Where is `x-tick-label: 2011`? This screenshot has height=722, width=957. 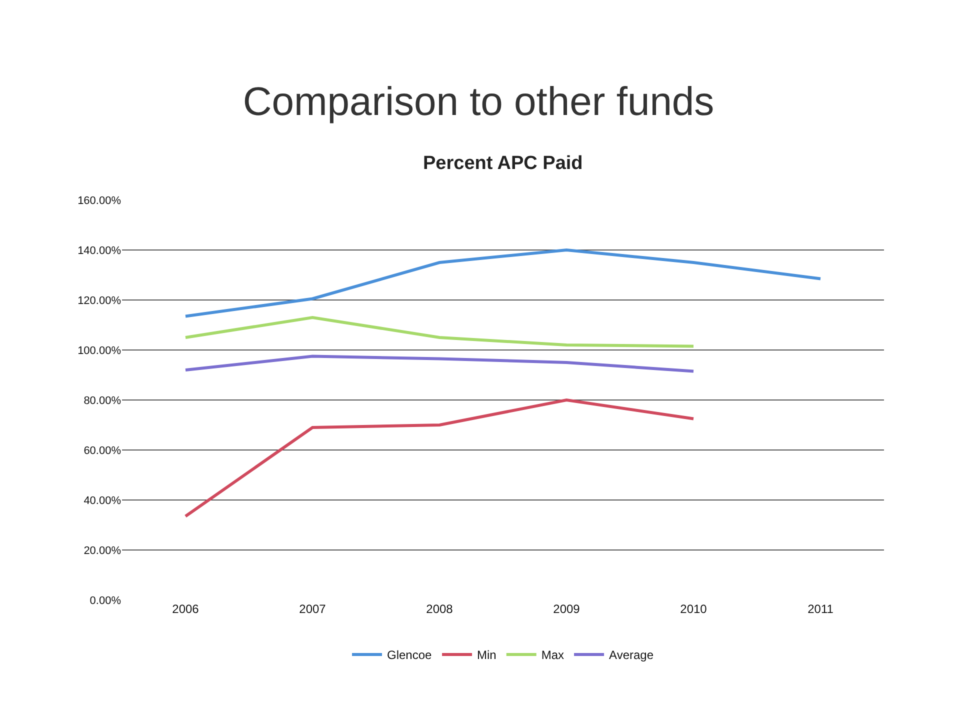
x-tick-label: 2011 is located at coordinates (821, 609).